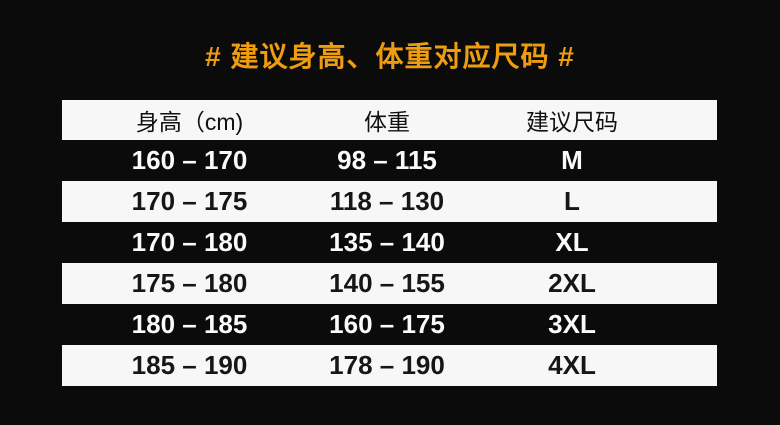 The width and height of the screenshot is (780, 425). What do you see at coordinates (387, 242) in the screenshot?
I see `weight-cell: 135 – 140` at bounding box center [387, 242].